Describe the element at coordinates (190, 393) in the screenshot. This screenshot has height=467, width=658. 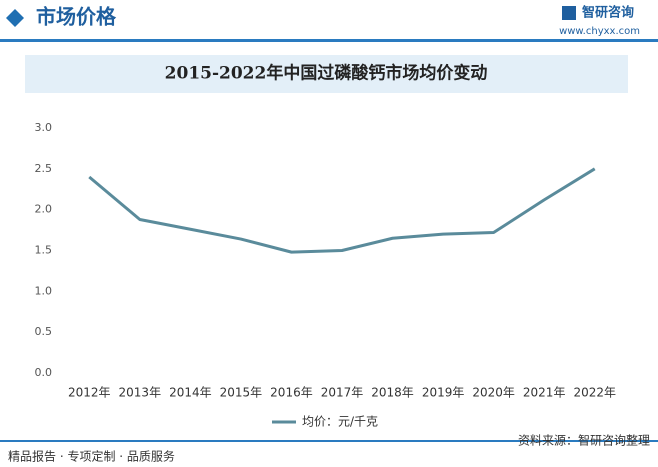
I see `x-tick-label: 2014年` at that location.